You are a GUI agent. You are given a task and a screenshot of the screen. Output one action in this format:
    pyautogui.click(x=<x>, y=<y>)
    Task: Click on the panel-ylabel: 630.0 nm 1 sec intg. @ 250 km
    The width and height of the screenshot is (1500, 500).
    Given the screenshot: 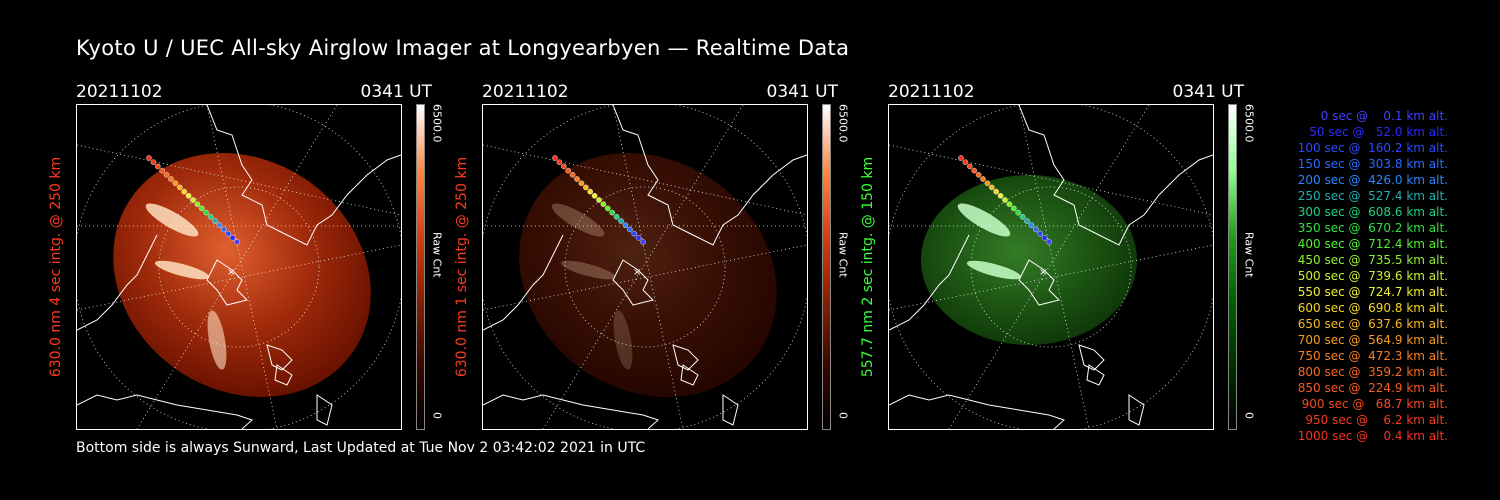 What is the action you would take?
    pyautogui.click(x=462, y=267)
    